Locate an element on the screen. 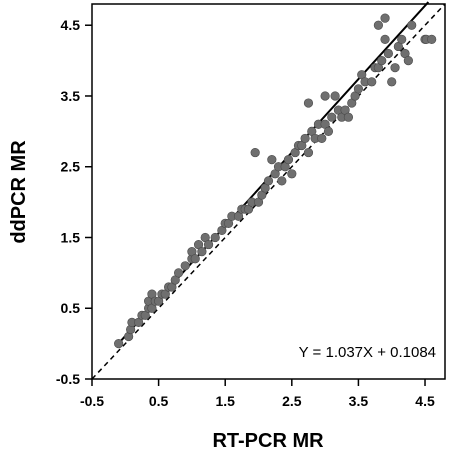  x-axis-title: RT-PCR MR is located at coordinates (268, 441).